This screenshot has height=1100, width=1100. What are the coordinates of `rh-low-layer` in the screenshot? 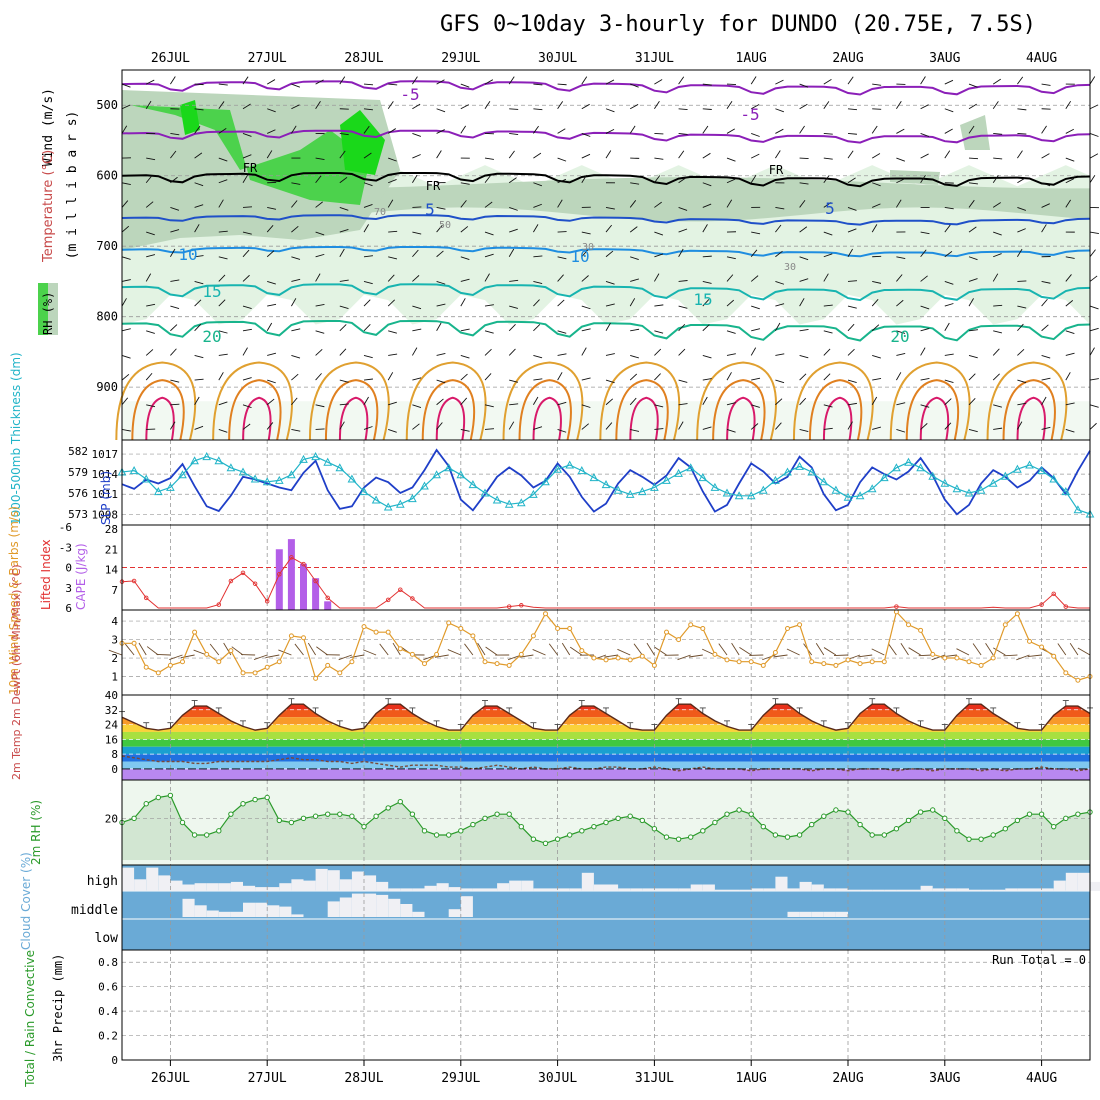 It's located at (606, 420).